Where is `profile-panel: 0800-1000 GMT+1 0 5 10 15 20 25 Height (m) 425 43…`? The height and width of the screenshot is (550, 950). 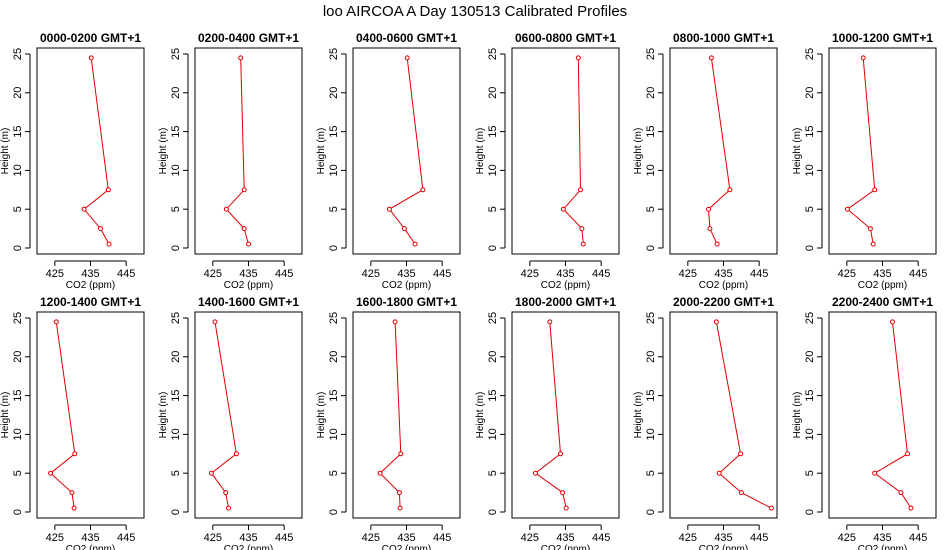 profile-panel: 0800-1000 GMT+1 0 5 10 15 20 25 Height (m) 425 43… is located at coordinates (705, 161).